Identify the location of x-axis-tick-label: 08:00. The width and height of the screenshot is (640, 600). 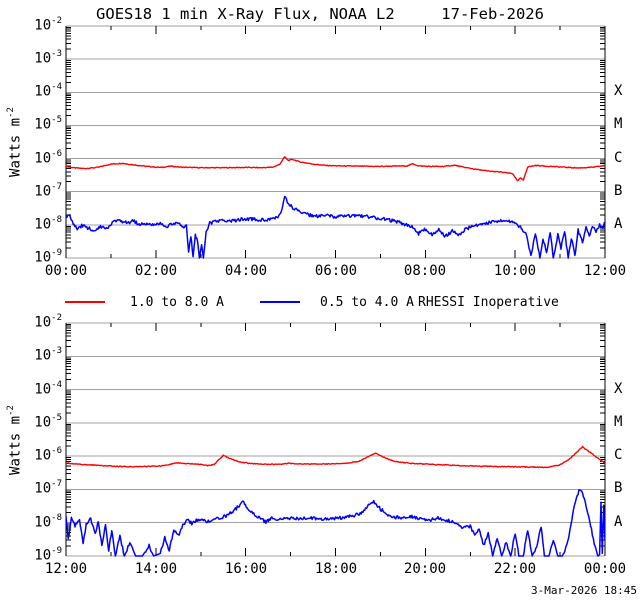
(425, 271).